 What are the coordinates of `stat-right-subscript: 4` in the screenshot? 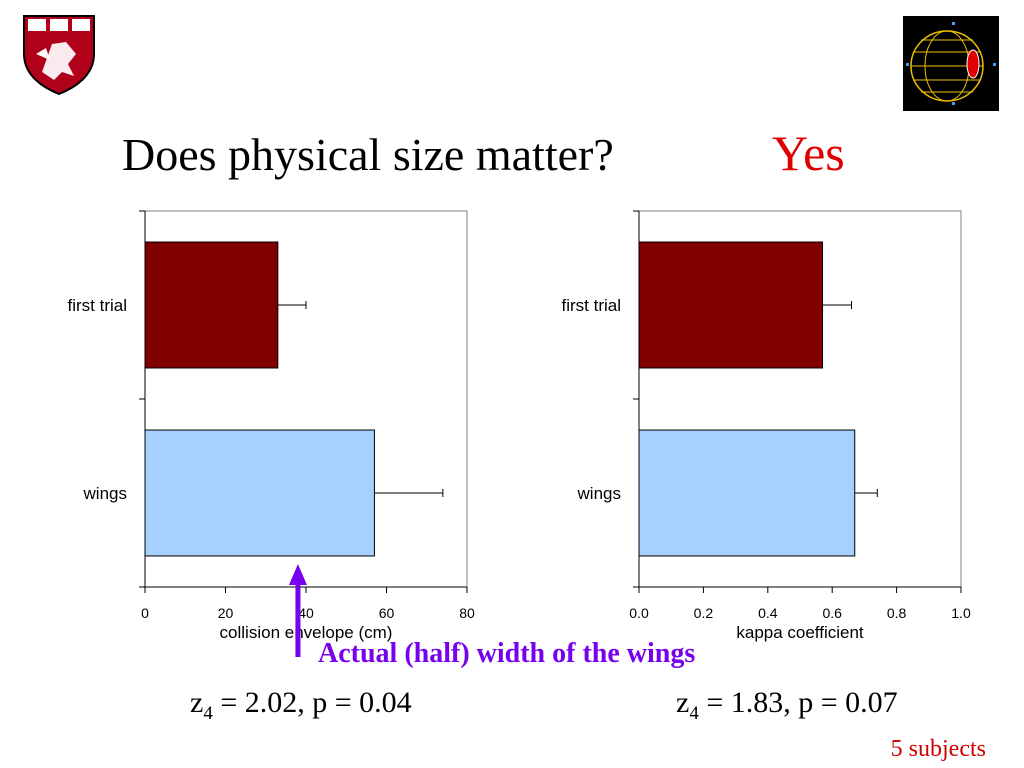 It's located at (694, 713).